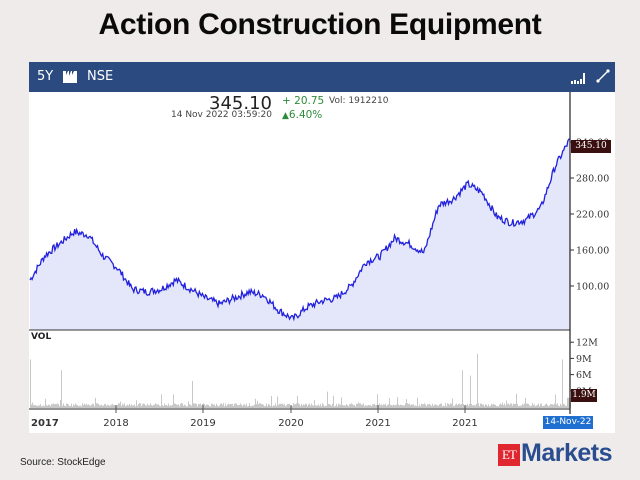 The width and height of the screenshot is (640, 480). Describe the element at coordinates (592, 179) in the screenshot. I see `price-tick-label: 280.00` at that location.